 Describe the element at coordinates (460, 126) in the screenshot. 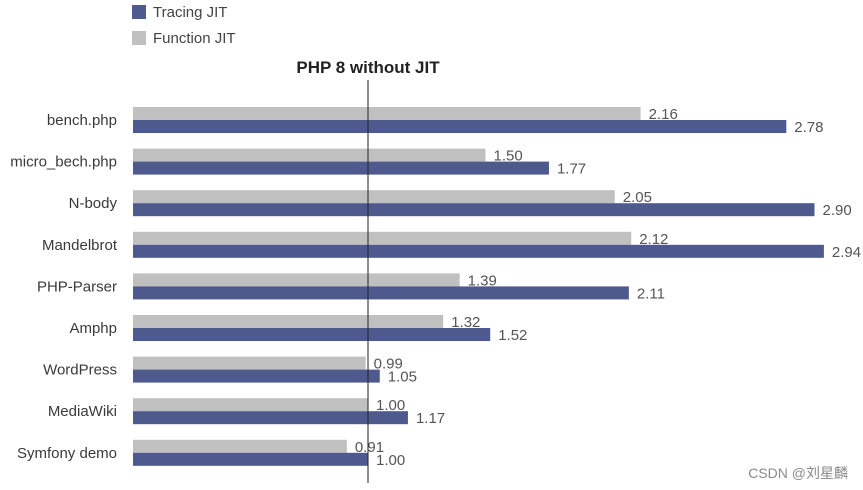

I see `bar-tracing-jit-bench-php` at that location.